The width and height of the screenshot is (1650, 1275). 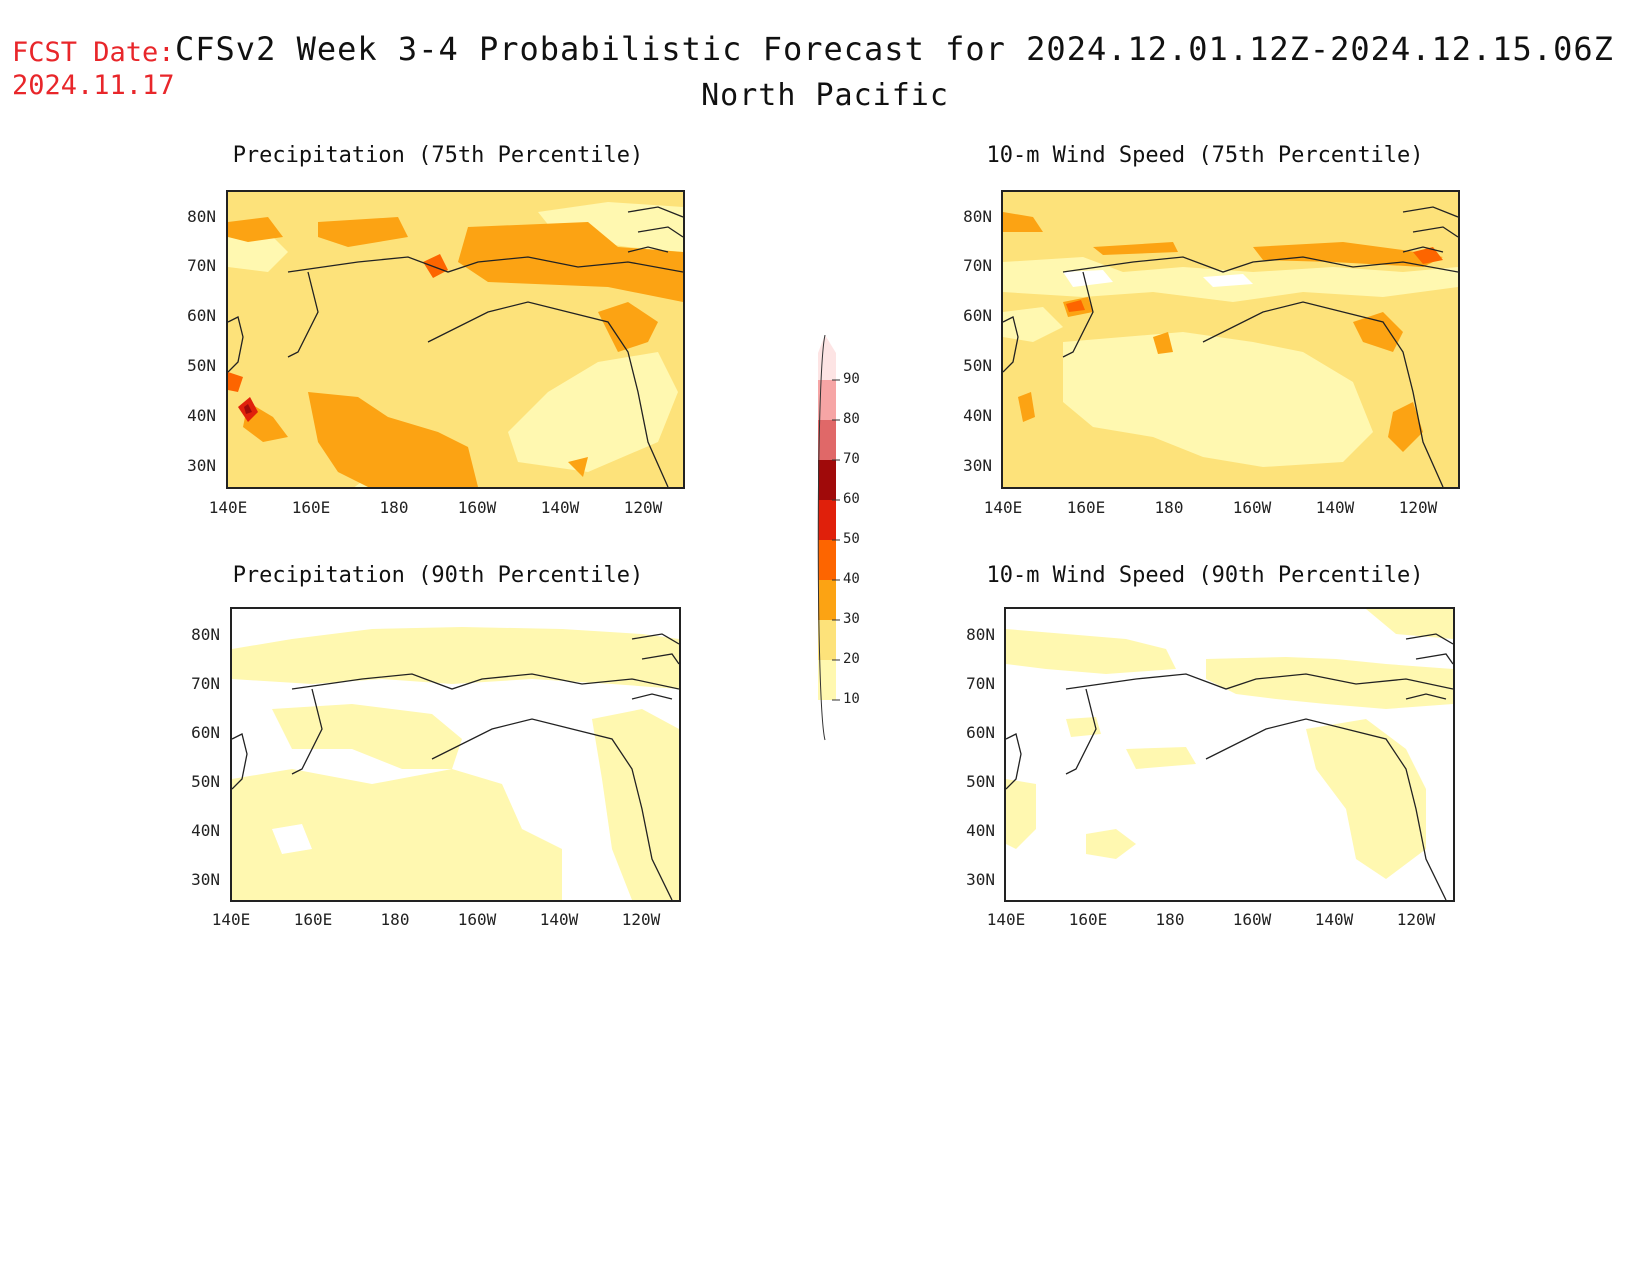 I want to click on colorbar-label: 70, so click(x=851, y=459).